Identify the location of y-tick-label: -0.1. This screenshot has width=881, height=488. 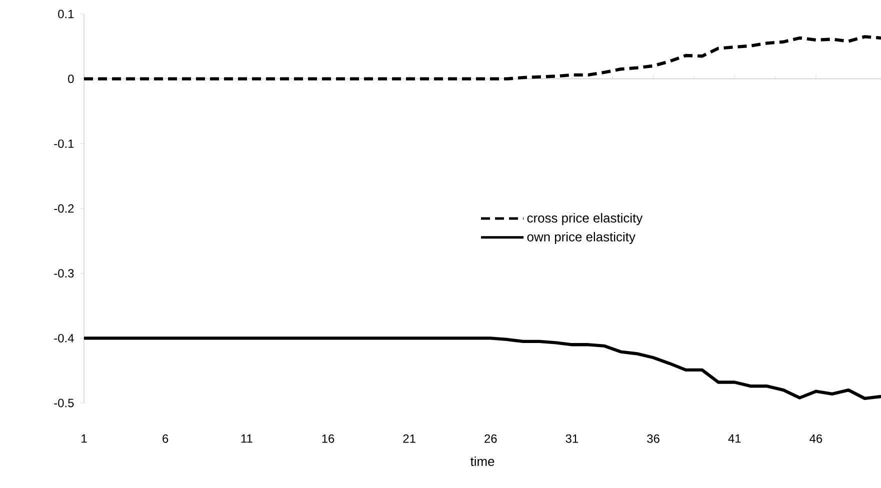
(64, 143).